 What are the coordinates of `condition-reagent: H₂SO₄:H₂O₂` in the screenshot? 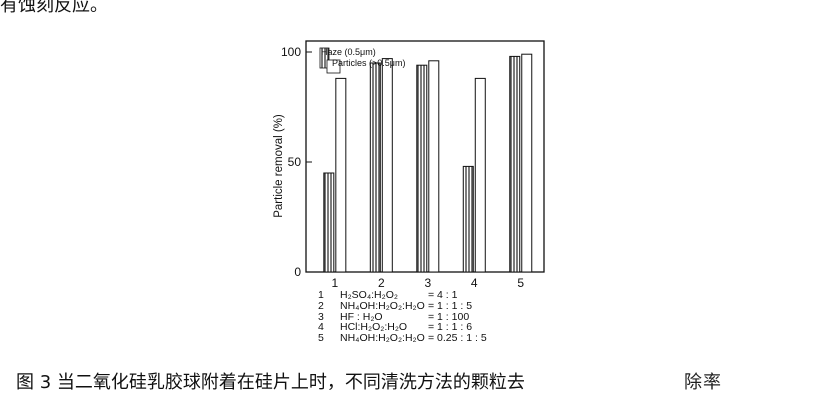 It's located at (369, 295).